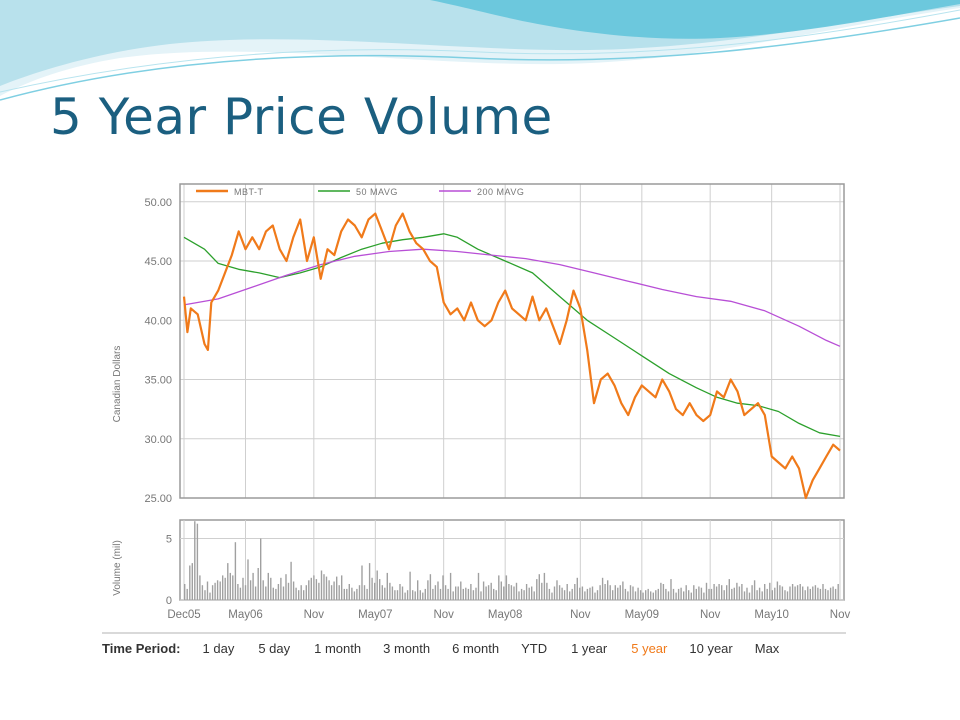 The height and width of the screenshot is (720, 960). I want to click on x-tick-label: May08, so click(505, 615).